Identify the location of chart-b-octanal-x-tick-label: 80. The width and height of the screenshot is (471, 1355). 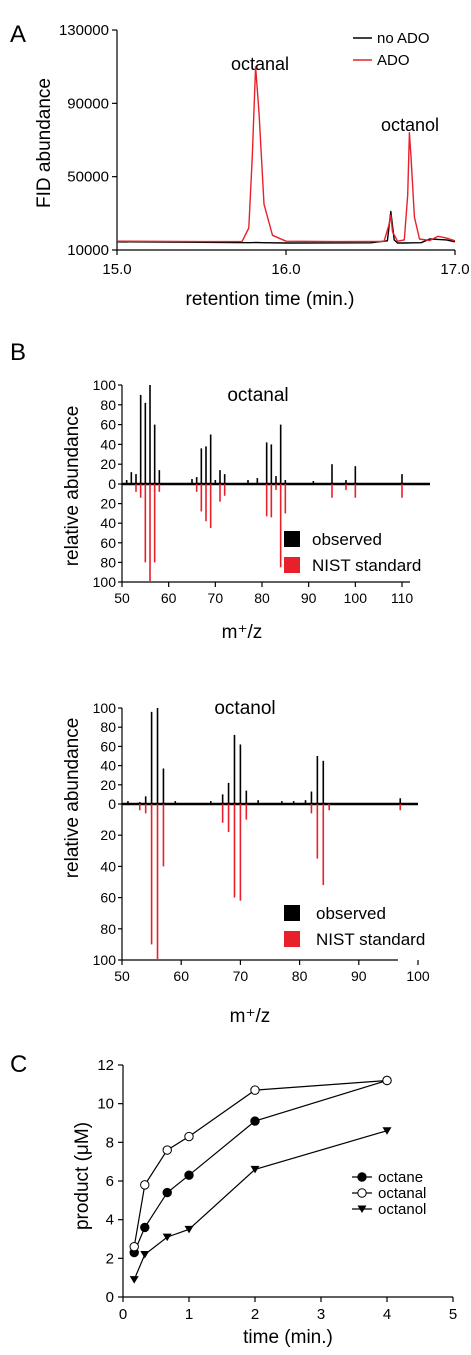
(262, 598).